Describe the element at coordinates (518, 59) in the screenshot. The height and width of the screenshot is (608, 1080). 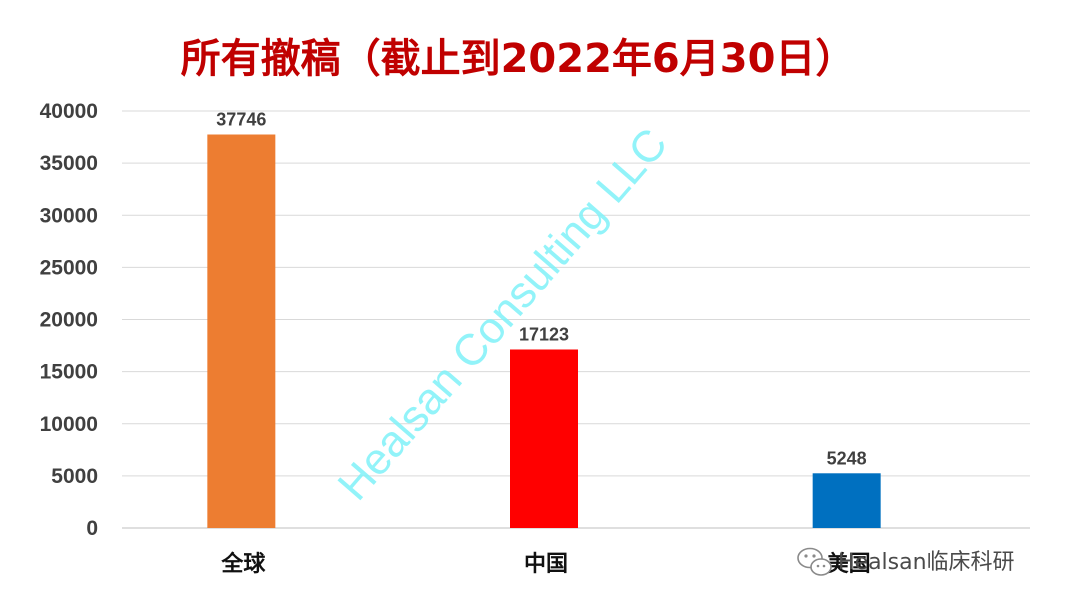
I see `chart-title: 所有撤稿（截止到2022年6月30日）` at that location.